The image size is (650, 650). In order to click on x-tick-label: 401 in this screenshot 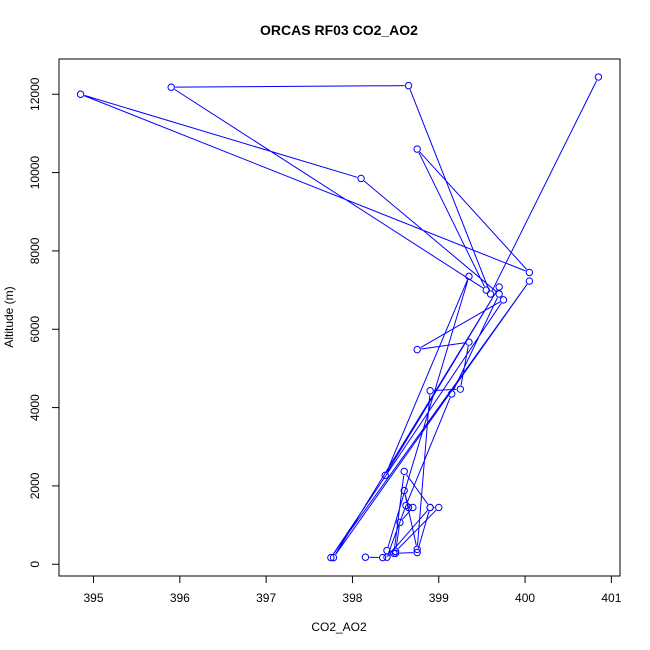, I will do `click(611, 598)`.